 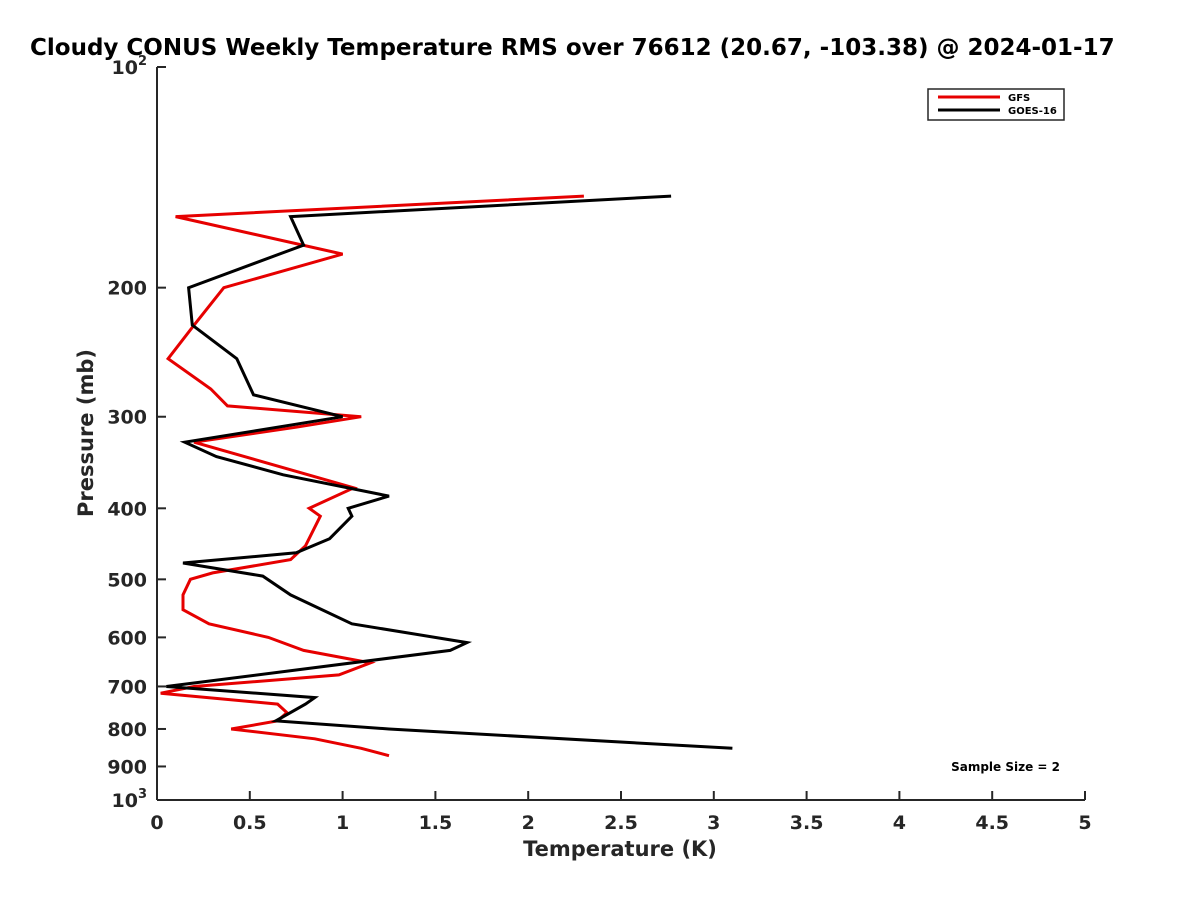 What do you see at coordinates (127, 580) in the screenshot?
I see `y-tick-label: 500` at bounding box center [127, 580].